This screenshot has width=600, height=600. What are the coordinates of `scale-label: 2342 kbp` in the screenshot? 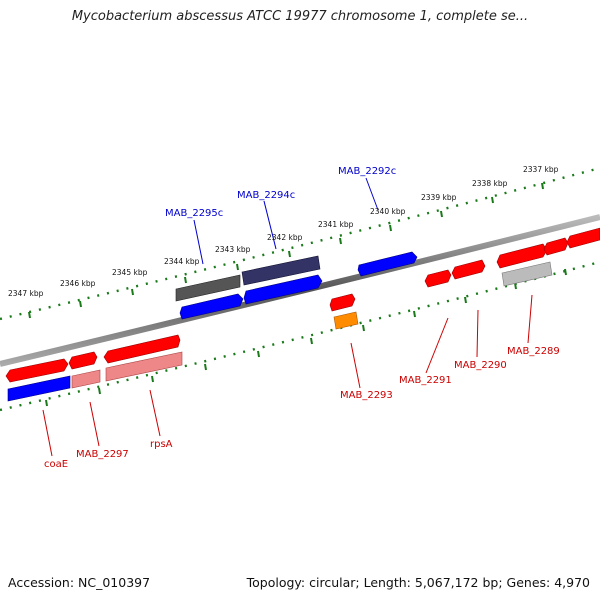 It's located at (285, 237).